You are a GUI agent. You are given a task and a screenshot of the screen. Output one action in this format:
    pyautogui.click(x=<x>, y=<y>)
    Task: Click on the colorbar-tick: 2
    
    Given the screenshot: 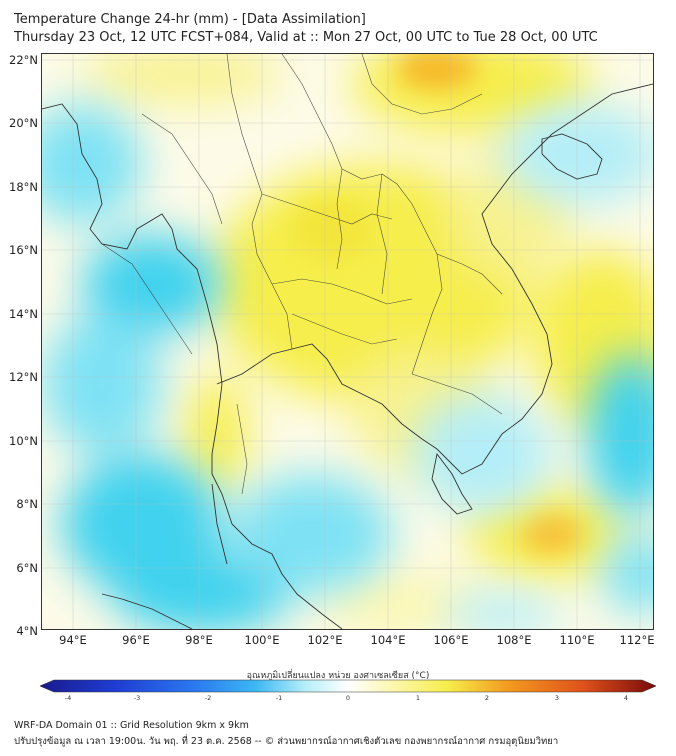 What is the action you would take?
    pyautogui.click(x=487, y=698)
    